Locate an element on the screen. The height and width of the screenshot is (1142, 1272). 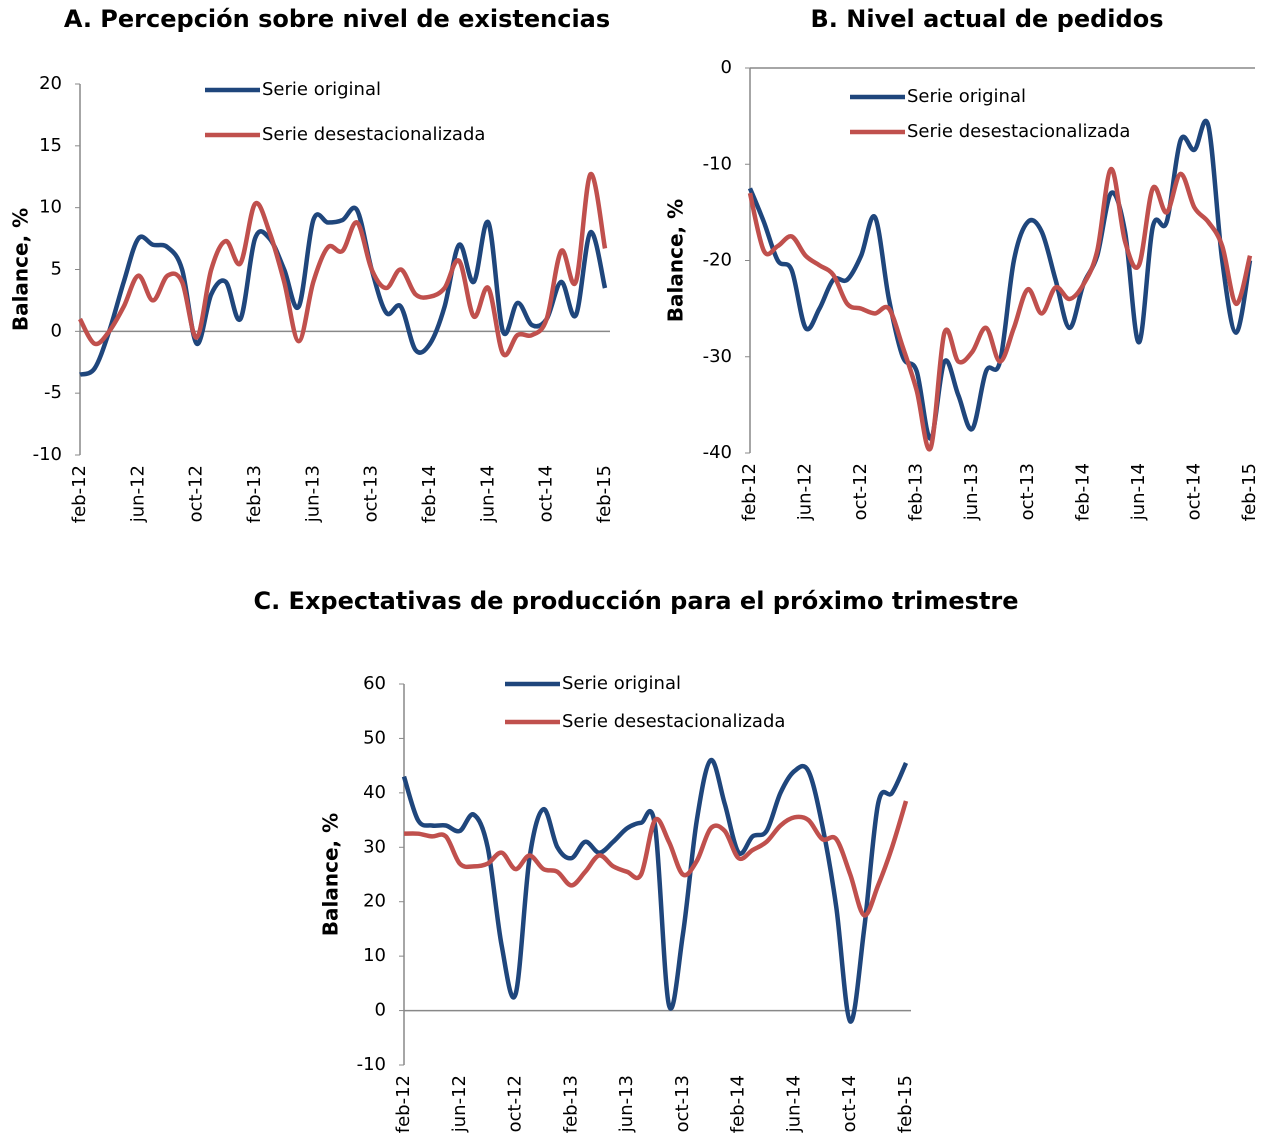
y-tick-label: 60 is located at coordinates (374, 683).